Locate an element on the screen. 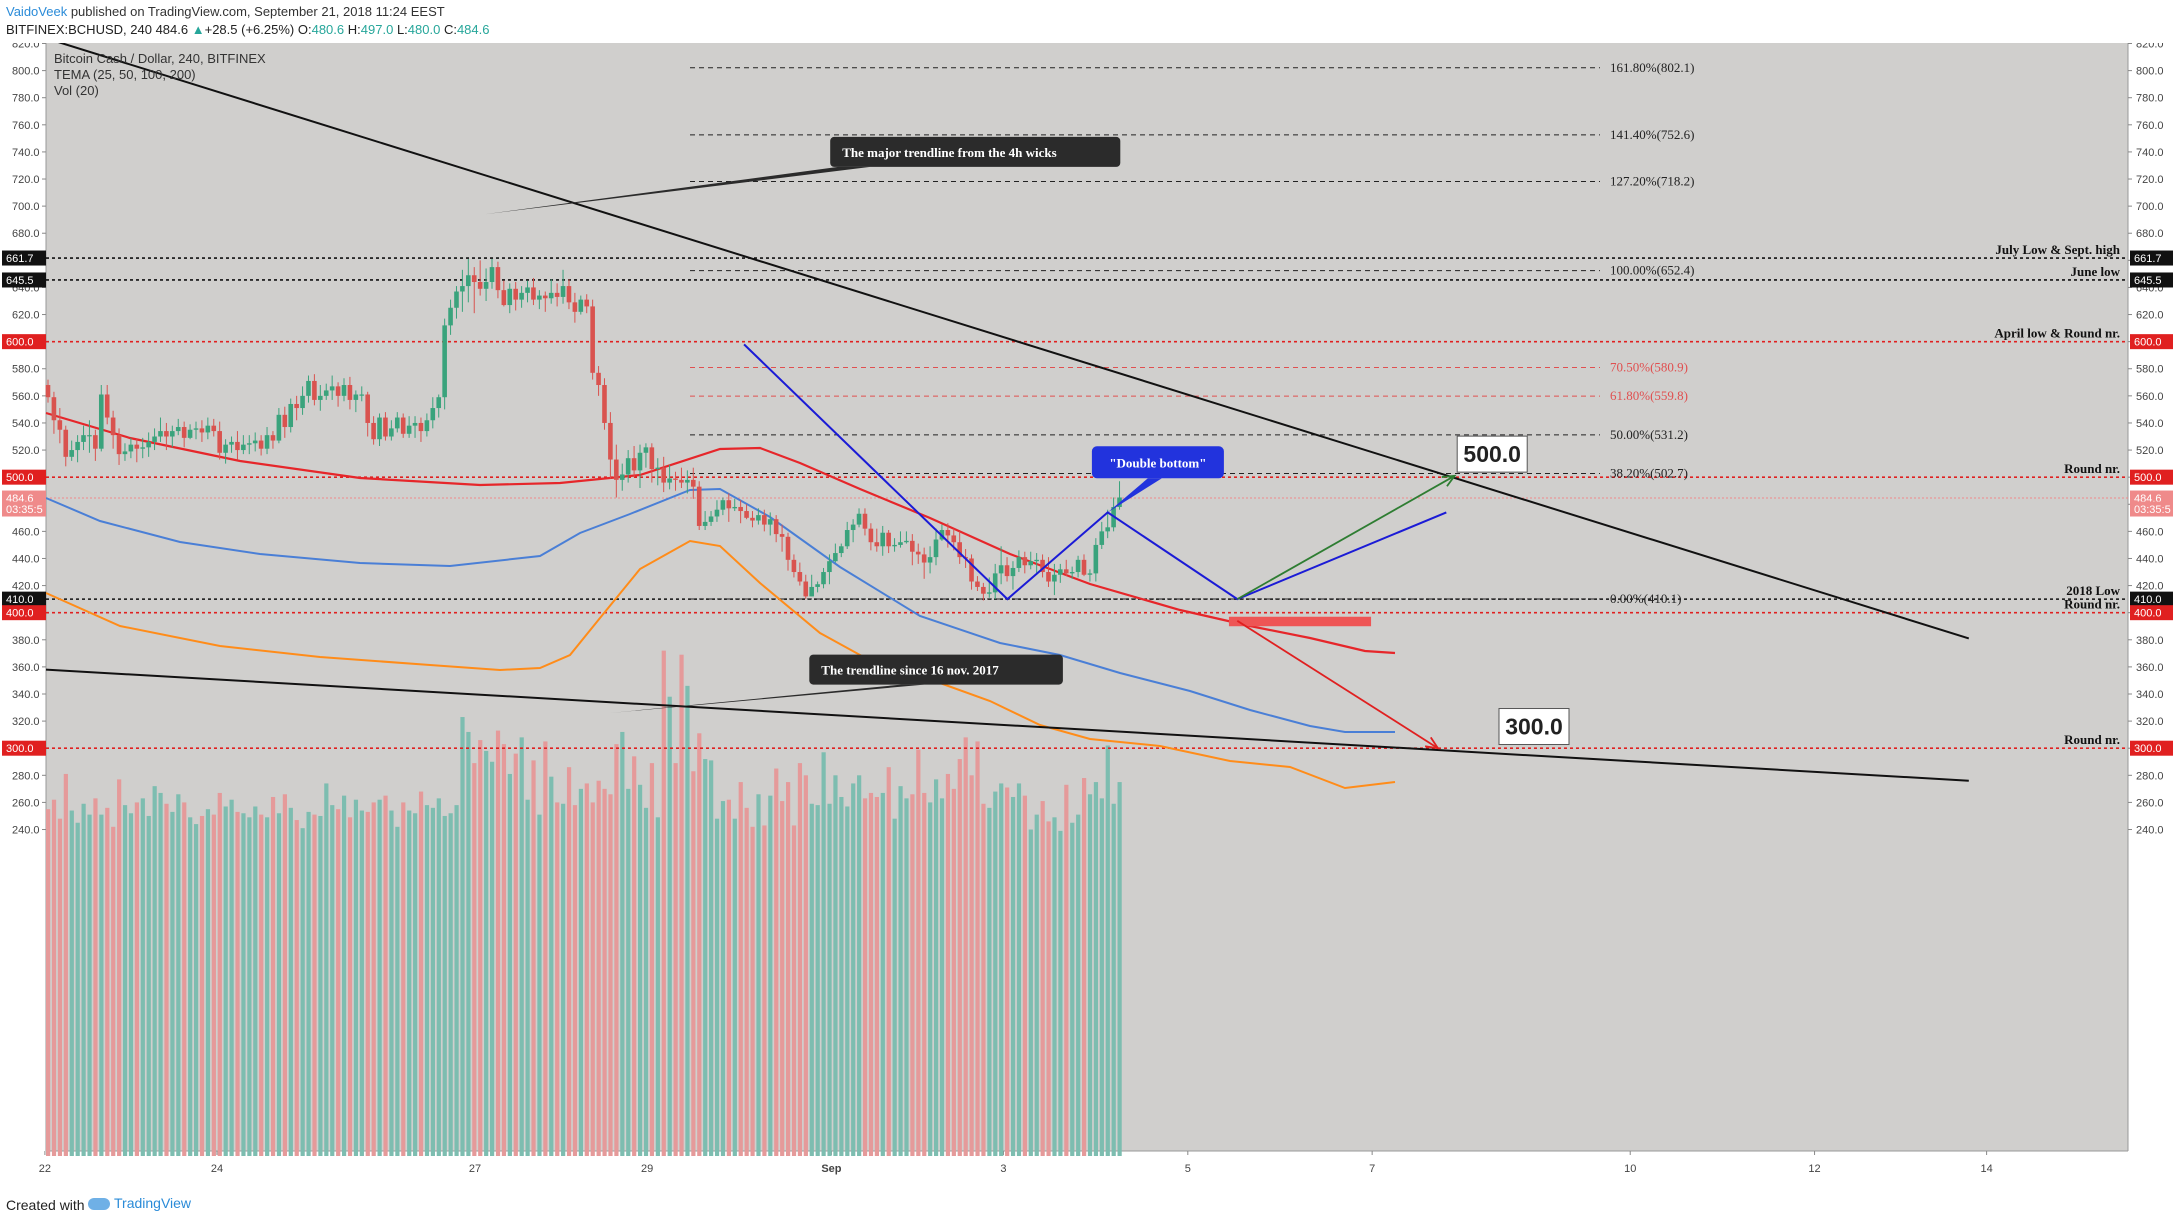 Image resolution: width=2173 pixels, height=1221 pixels. price-tag-label: 645.5 is located at coordinates (2148, 281).